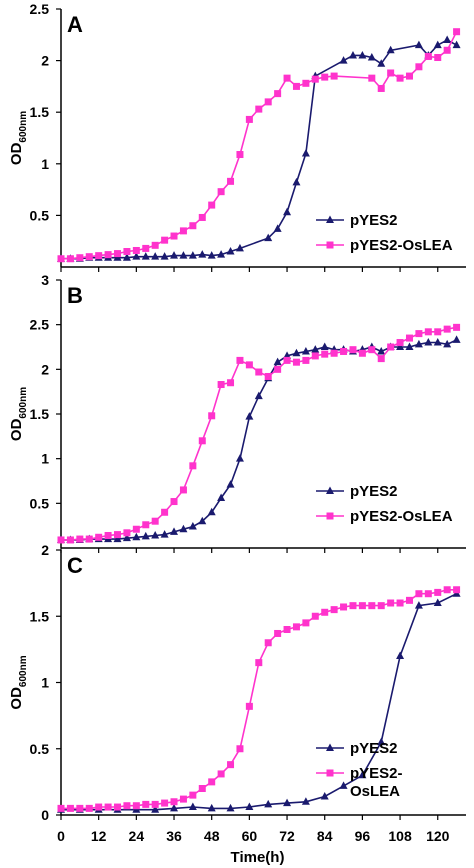 The width and height of the screenshot is (474, 868). I want to click on panel-c-y-tick-label: 1, so click(45, 683).